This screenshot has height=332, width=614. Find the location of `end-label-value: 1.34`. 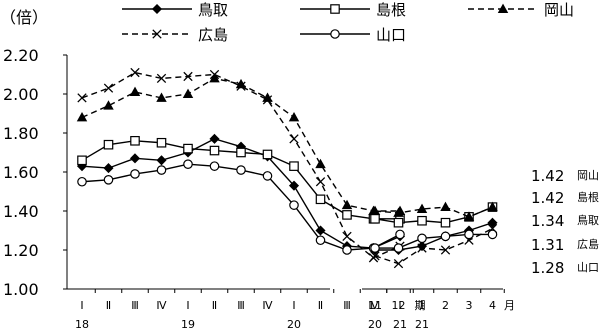

end-label-value: 1.34 is located at coordinates (547, 221).